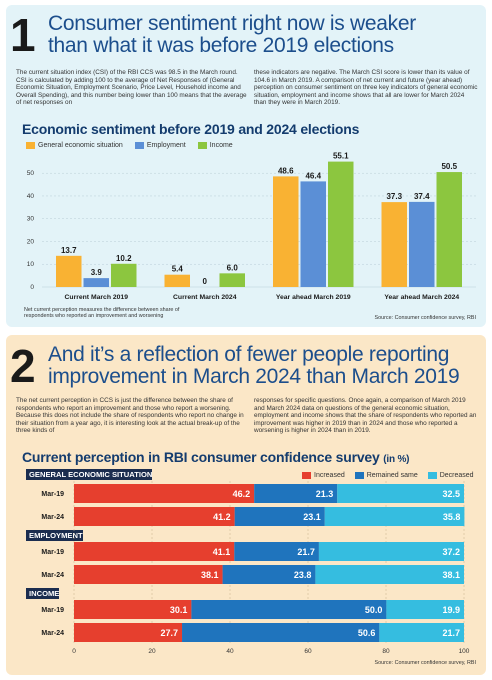 This screenshot has height=680, width=492. Describe the element at coordinates (313, 297) in the screenshot. I see `x-tick-label: Year ahead March 2019` at that location.